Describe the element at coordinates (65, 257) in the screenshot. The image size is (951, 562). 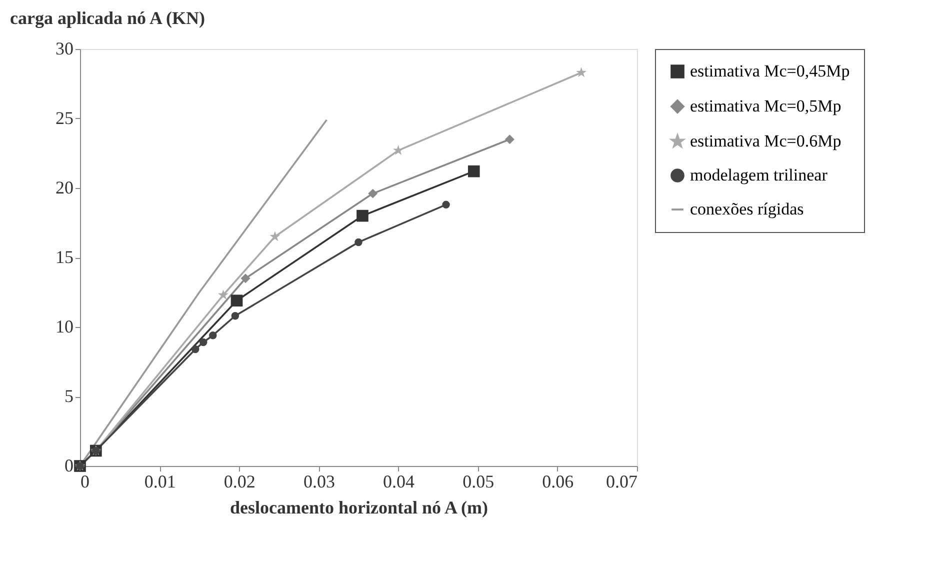
I see `y-tick-label: 15` at that location.